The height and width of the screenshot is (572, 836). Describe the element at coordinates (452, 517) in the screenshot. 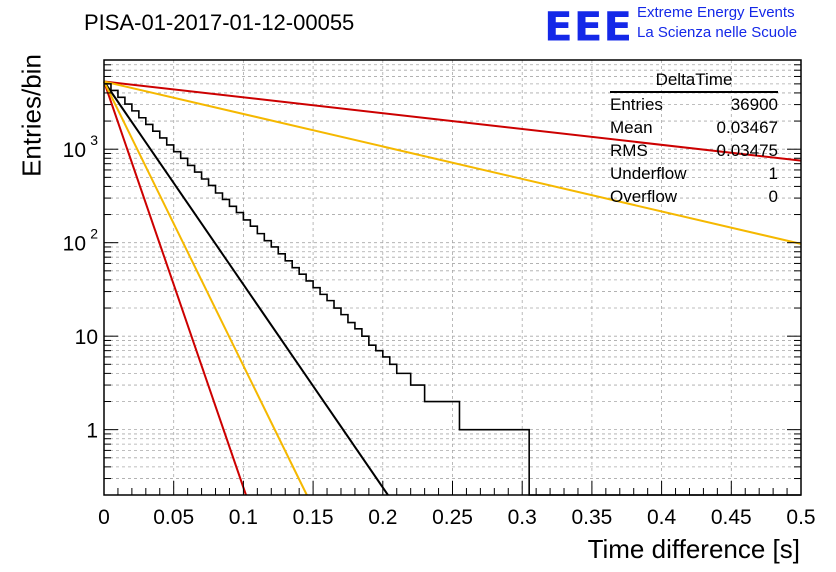

I see `x-tick-label: 0.25` at that location.